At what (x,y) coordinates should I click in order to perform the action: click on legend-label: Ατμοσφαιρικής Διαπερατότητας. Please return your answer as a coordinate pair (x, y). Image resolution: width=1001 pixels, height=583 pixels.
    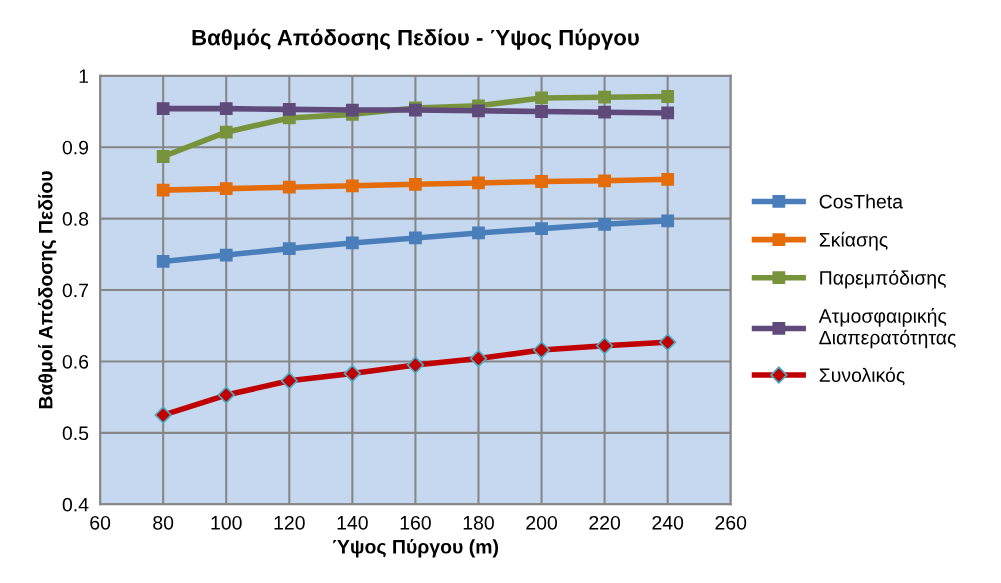
    Looking at the image, I should click on (887, 328).